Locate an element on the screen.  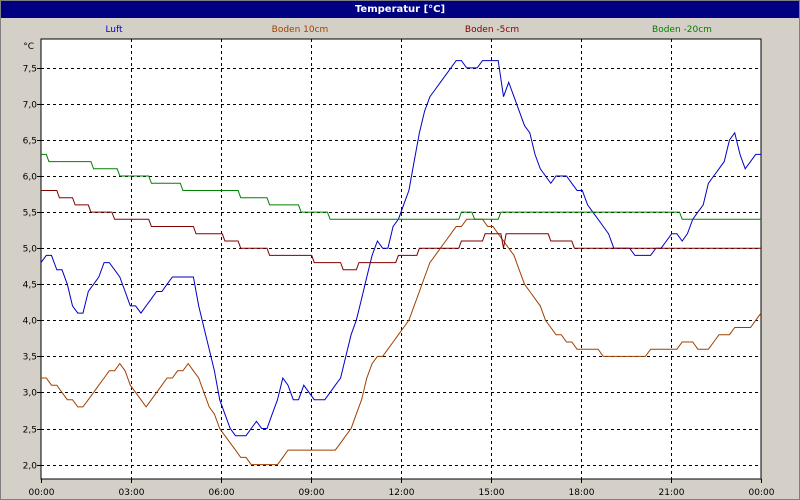
legend-entry: Boden 10cm is located at coordinates (300, 30).